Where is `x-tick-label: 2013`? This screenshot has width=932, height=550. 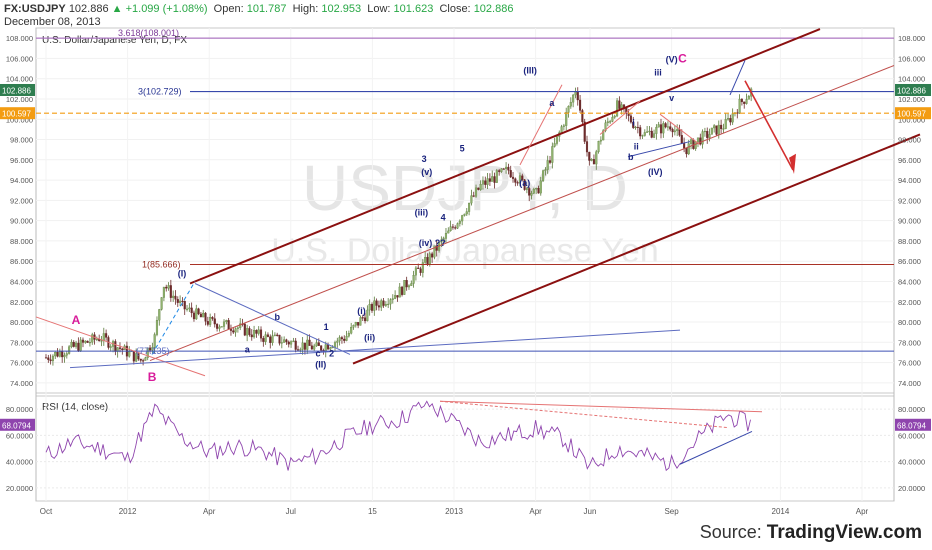
x-tick-label: 2013 is located at coordinates (454, 511).